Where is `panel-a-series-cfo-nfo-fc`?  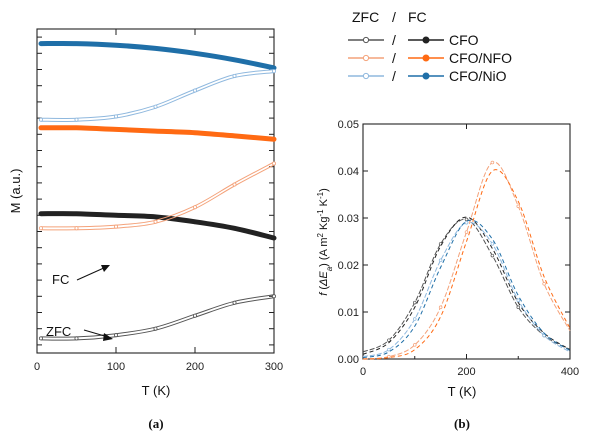
panel-a-series-cfo-nfo-fc is located at coordinates (157, 133).